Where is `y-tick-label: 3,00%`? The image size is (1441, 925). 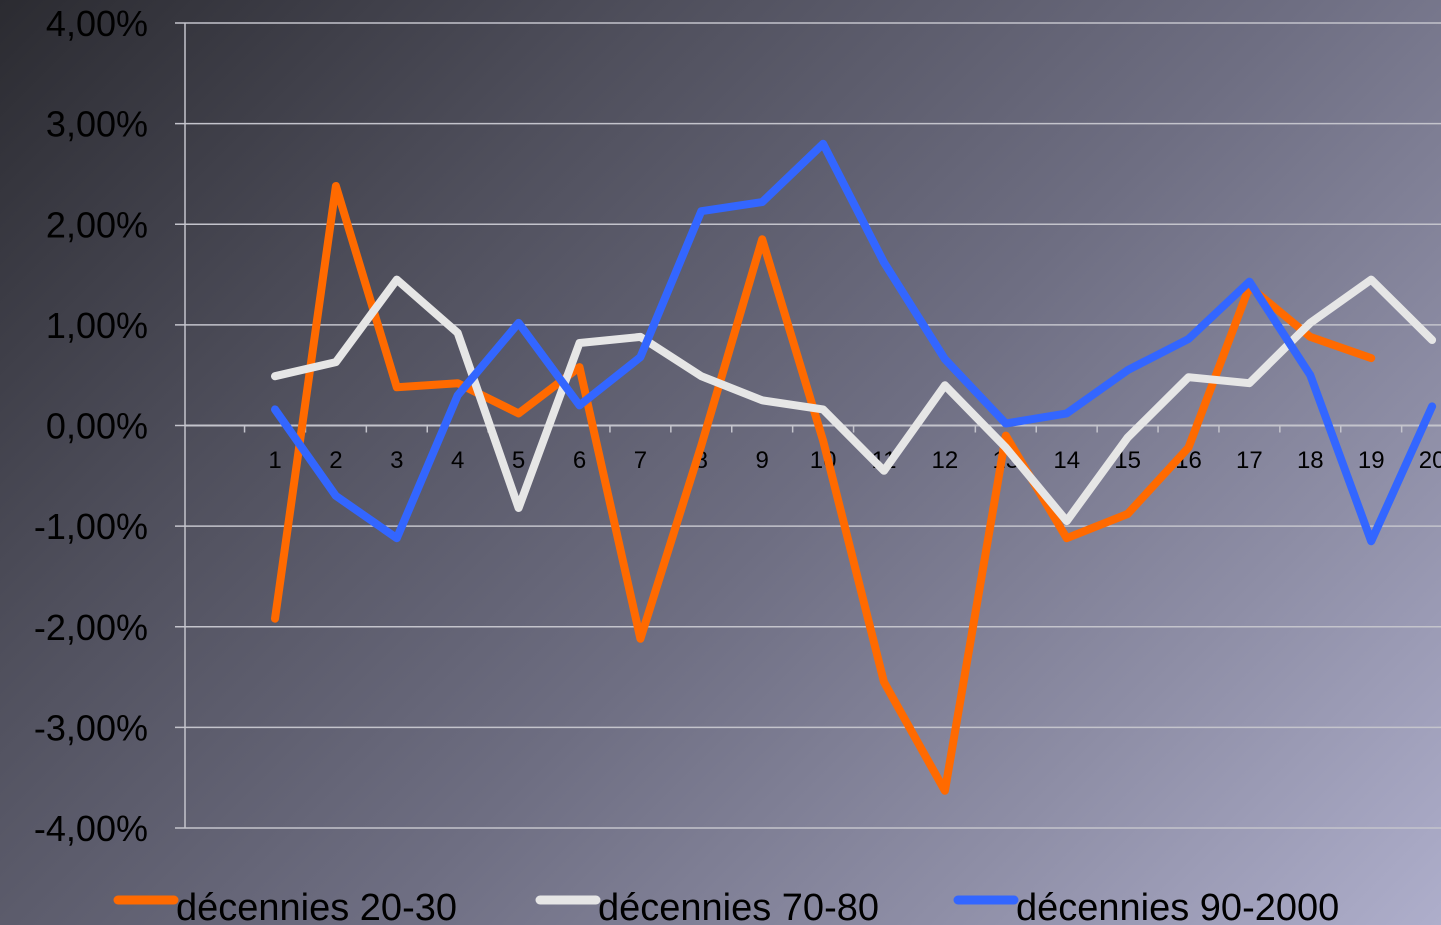 y-tick-label: 3,00% is located at coordinates (97, 124).